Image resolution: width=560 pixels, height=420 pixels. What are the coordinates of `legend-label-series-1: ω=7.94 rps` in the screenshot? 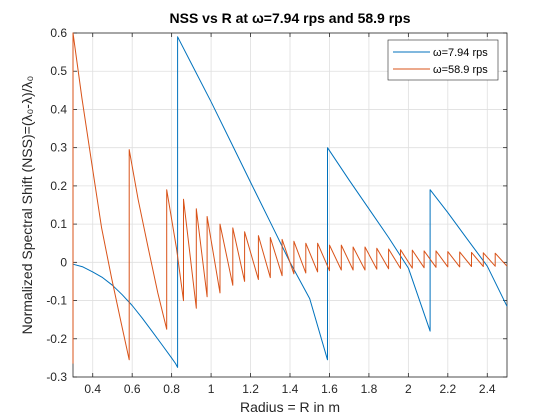 It's located at (460, 53).